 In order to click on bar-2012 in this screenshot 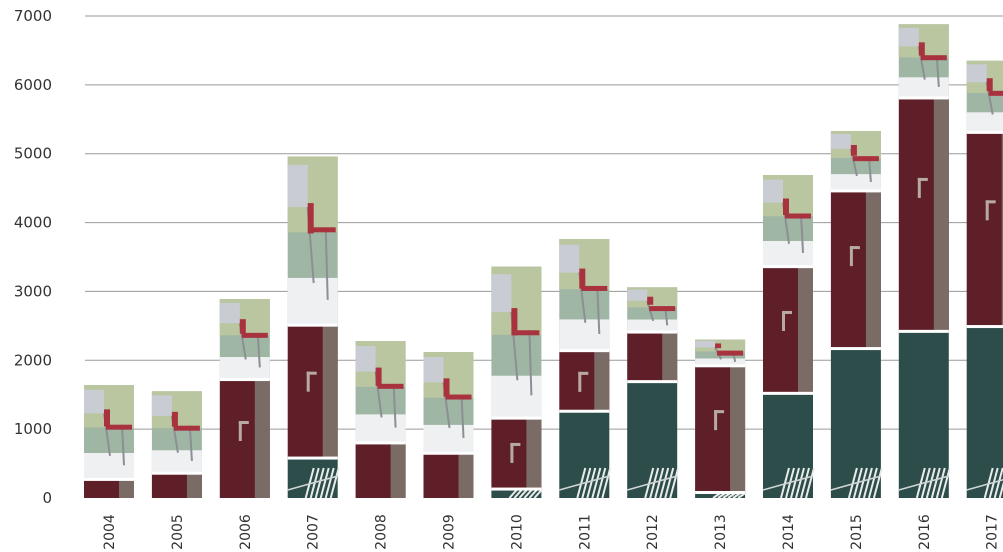, I will do `click(653, 393)`.